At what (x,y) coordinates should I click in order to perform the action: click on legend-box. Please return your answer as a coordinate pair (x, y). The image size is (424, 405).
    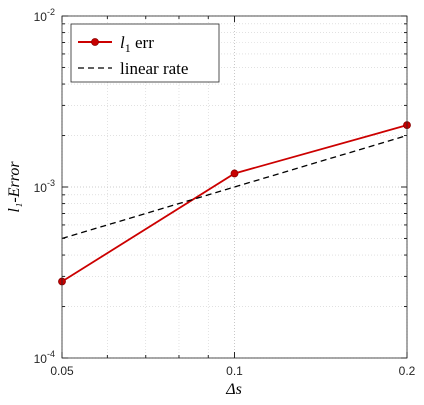
    Looking at the image, I should click on (145, 53).